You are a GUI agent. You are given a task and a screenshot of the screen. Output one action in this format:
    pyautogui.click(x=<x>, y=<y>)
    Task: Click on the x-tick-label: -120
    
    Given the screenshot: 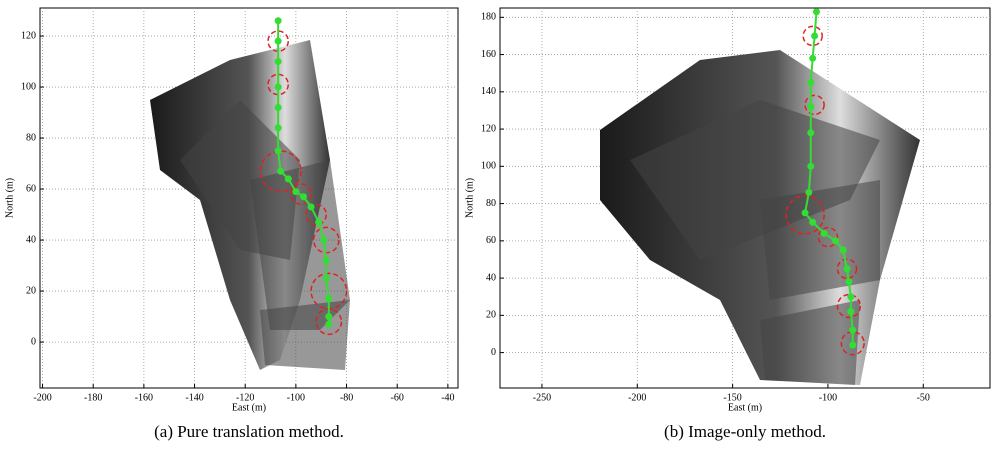 What is the action you would take?
    pyautogui.click(x=245, y=397)
    